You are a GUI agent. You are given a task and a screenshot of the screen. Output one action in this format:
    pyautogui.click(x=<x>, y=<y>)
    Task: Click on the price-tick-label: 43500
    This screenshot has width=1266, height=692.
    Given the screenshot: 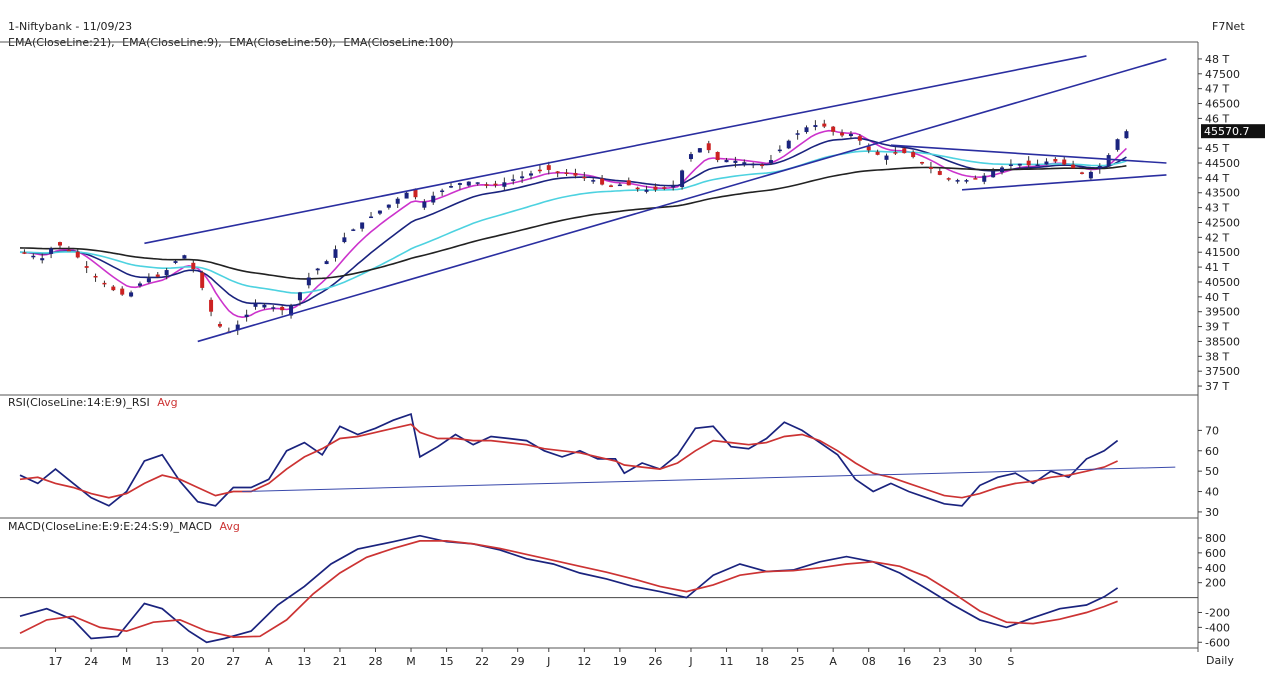 What is the action you would take?
    pyautogui.click(x=1222, y=193)
    